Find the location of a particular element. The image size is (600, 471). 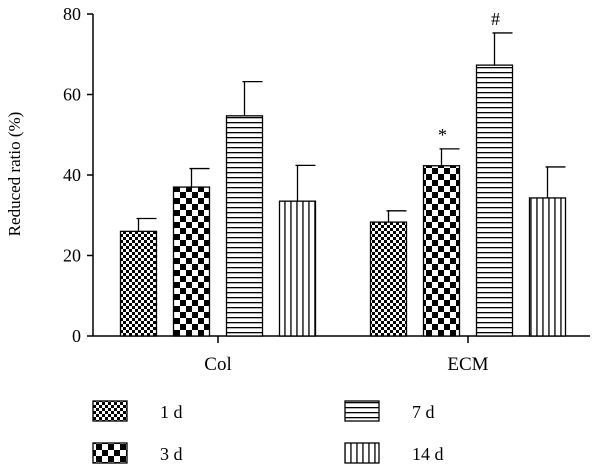

legend-label: 1 d is located at coordinates (171, 412).